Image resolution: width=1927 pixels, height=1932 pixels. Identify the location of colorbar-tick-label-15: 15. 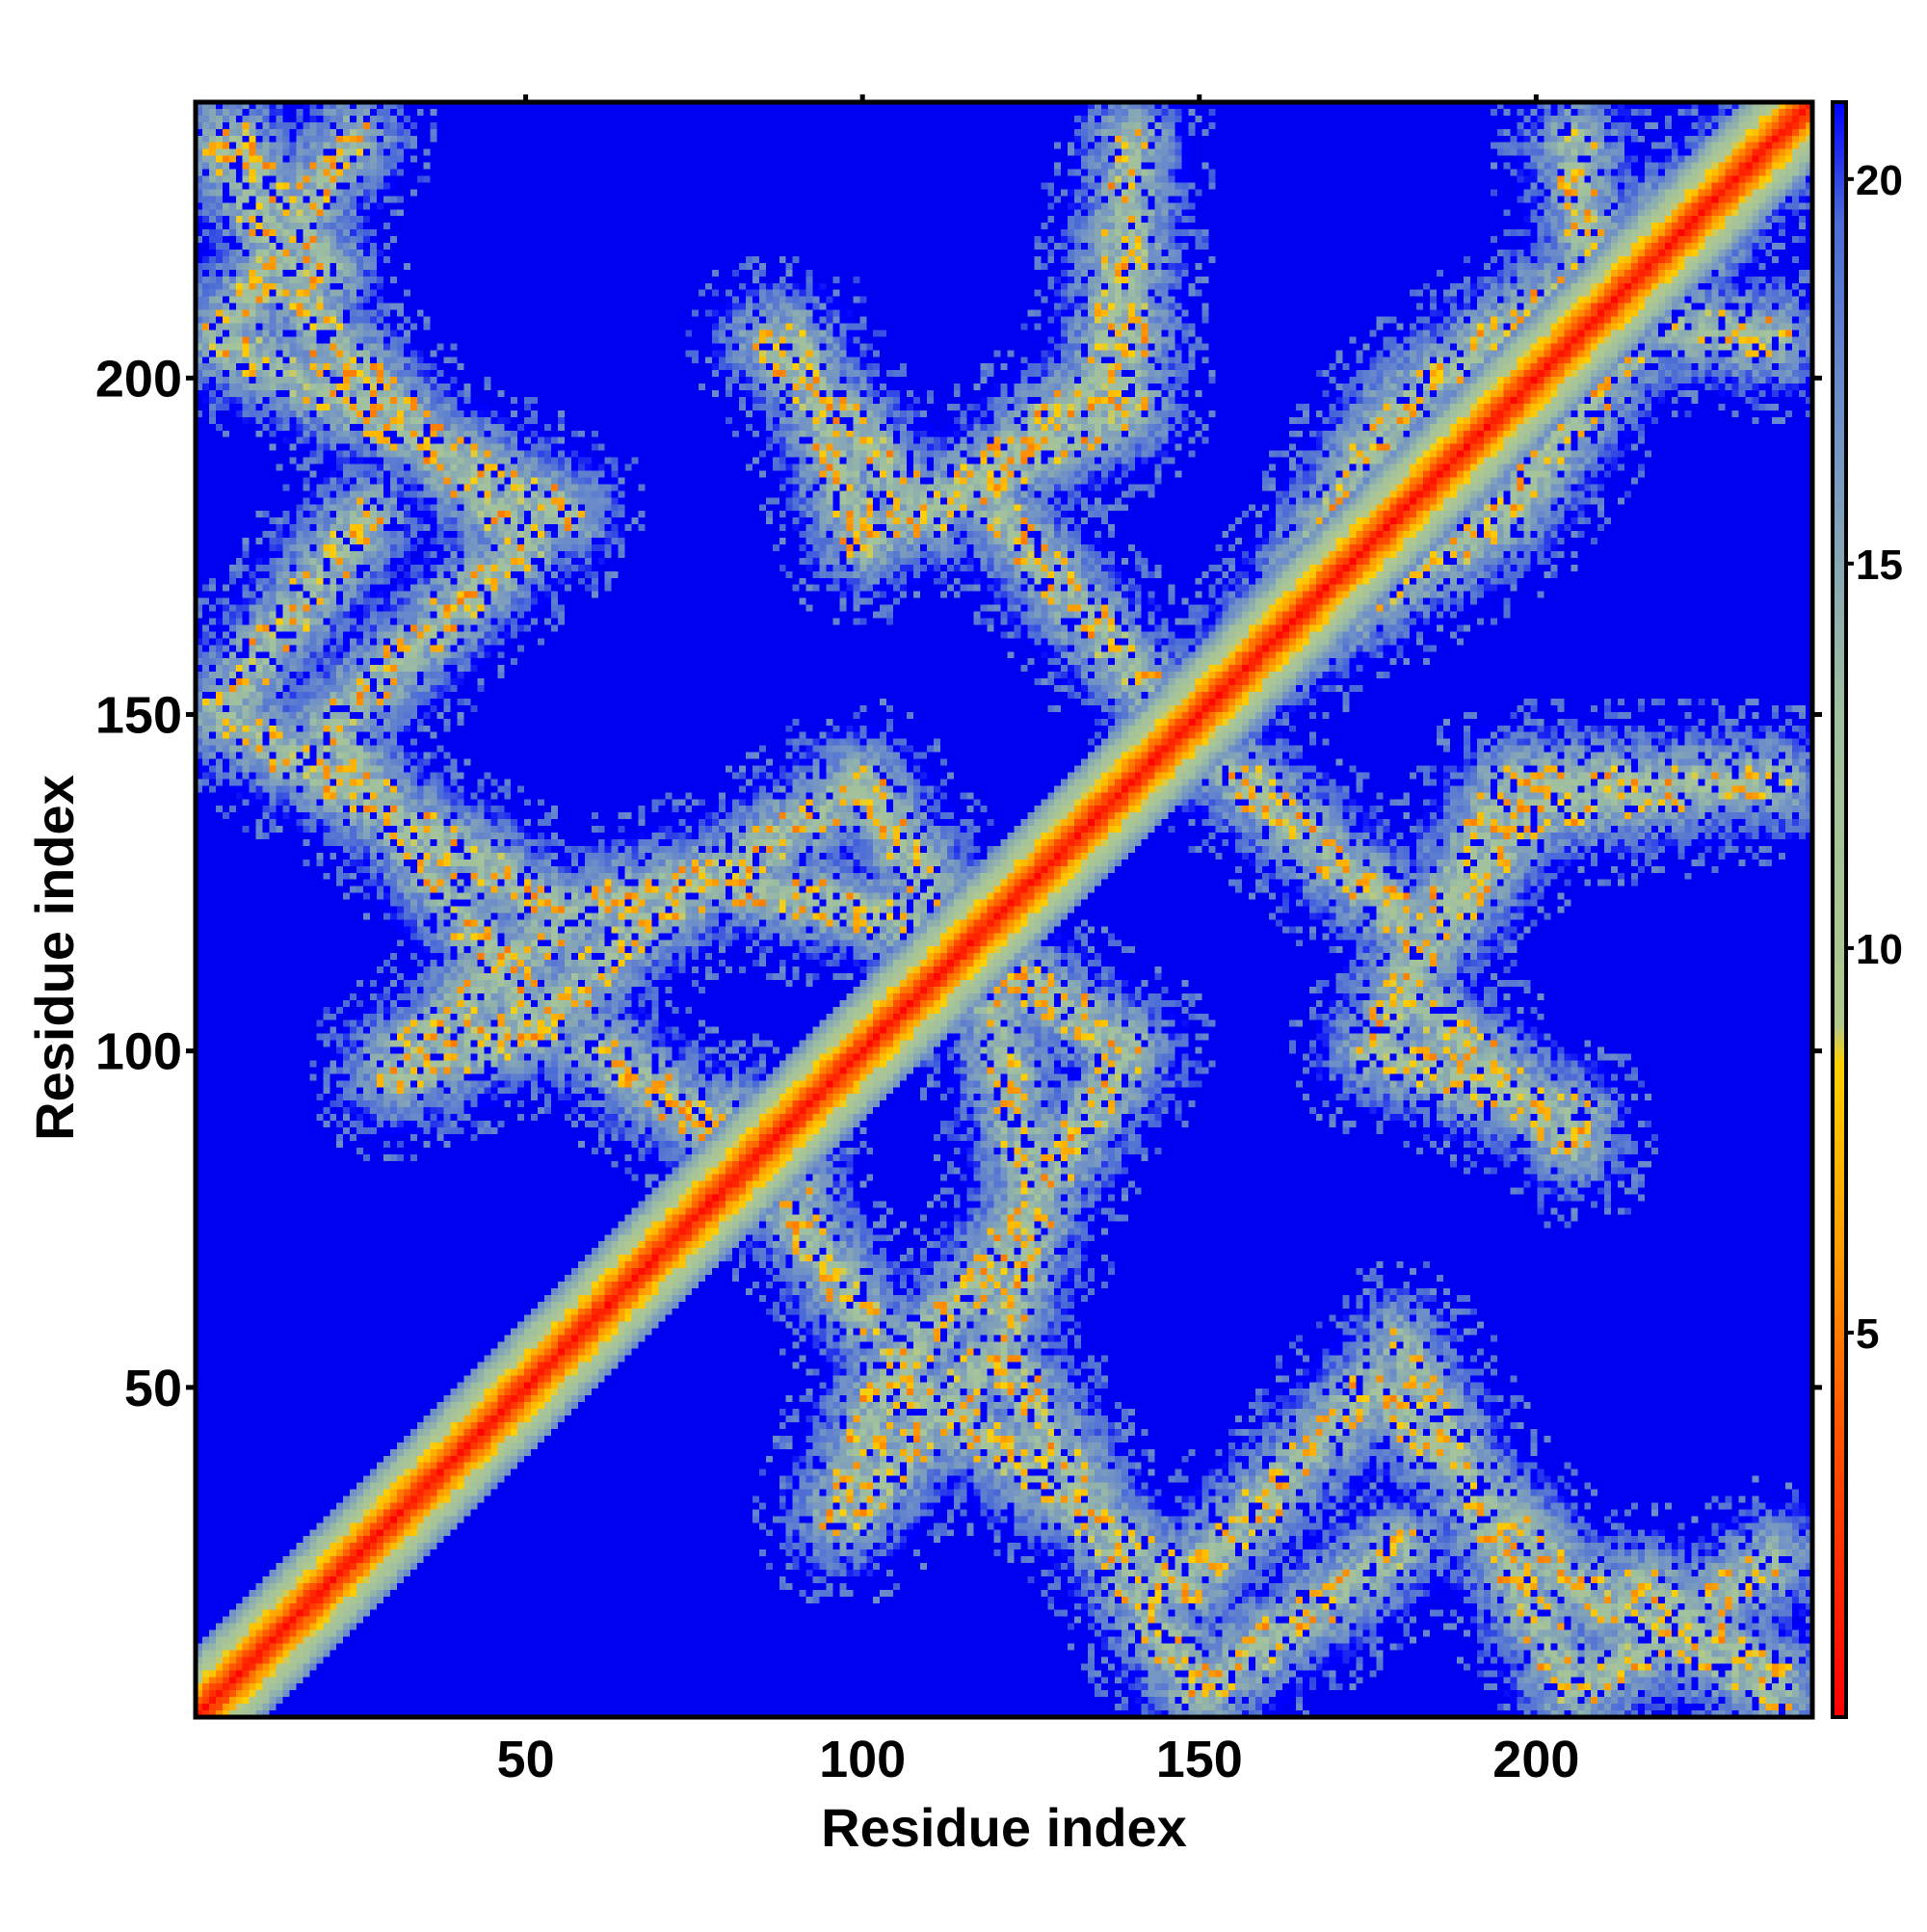
(1880, 565).